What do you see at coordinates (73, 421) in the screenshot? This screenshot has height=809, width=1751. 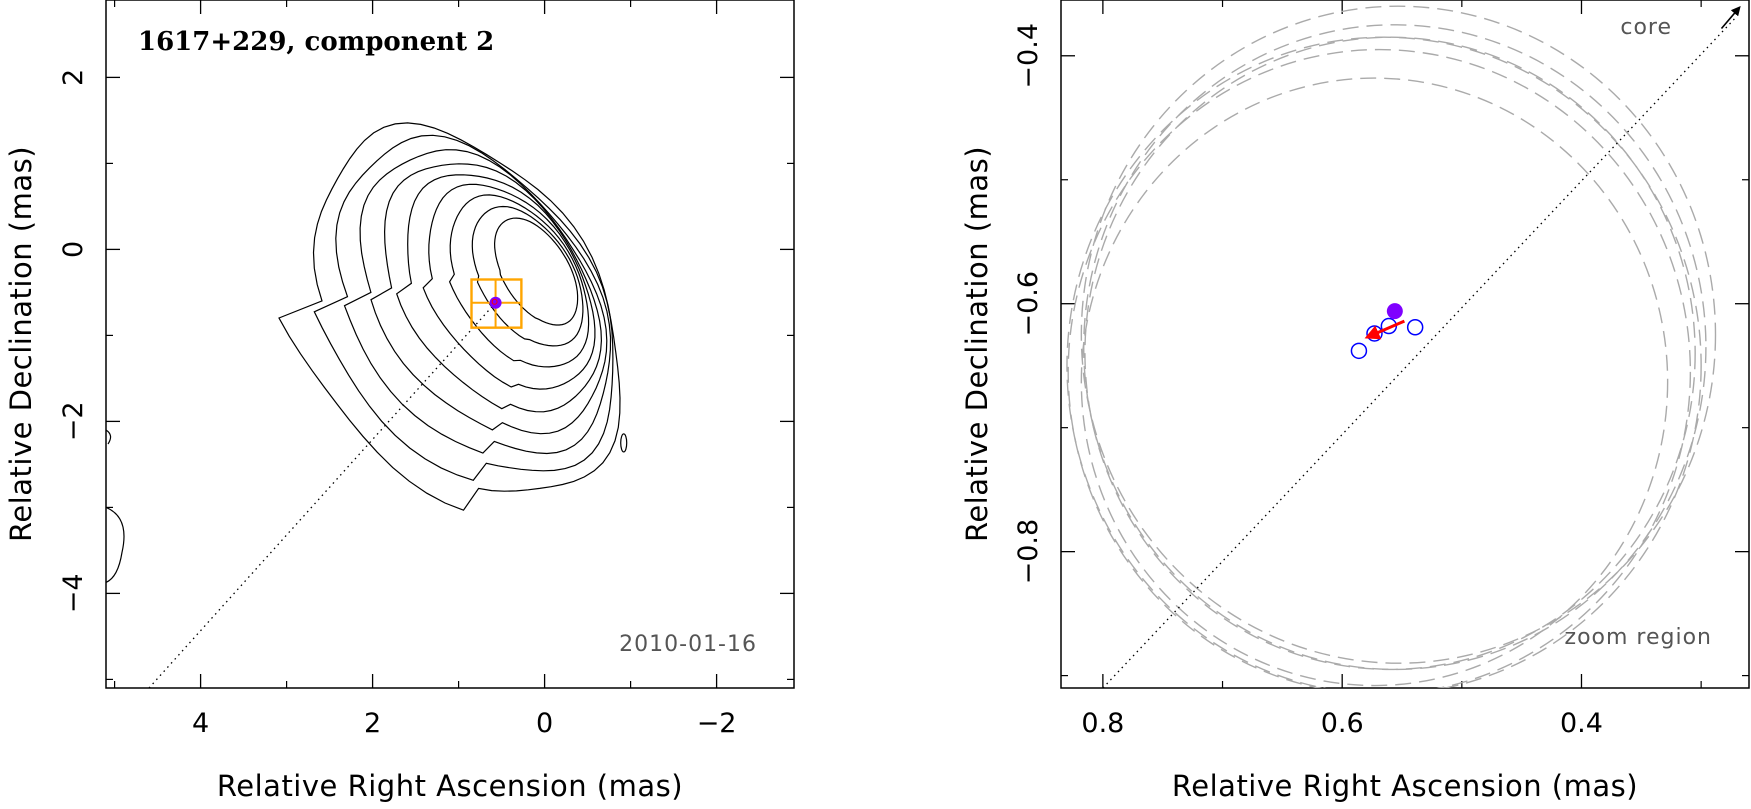 I see `left-y-tick-label: −2` at bounding box center [73, 421].